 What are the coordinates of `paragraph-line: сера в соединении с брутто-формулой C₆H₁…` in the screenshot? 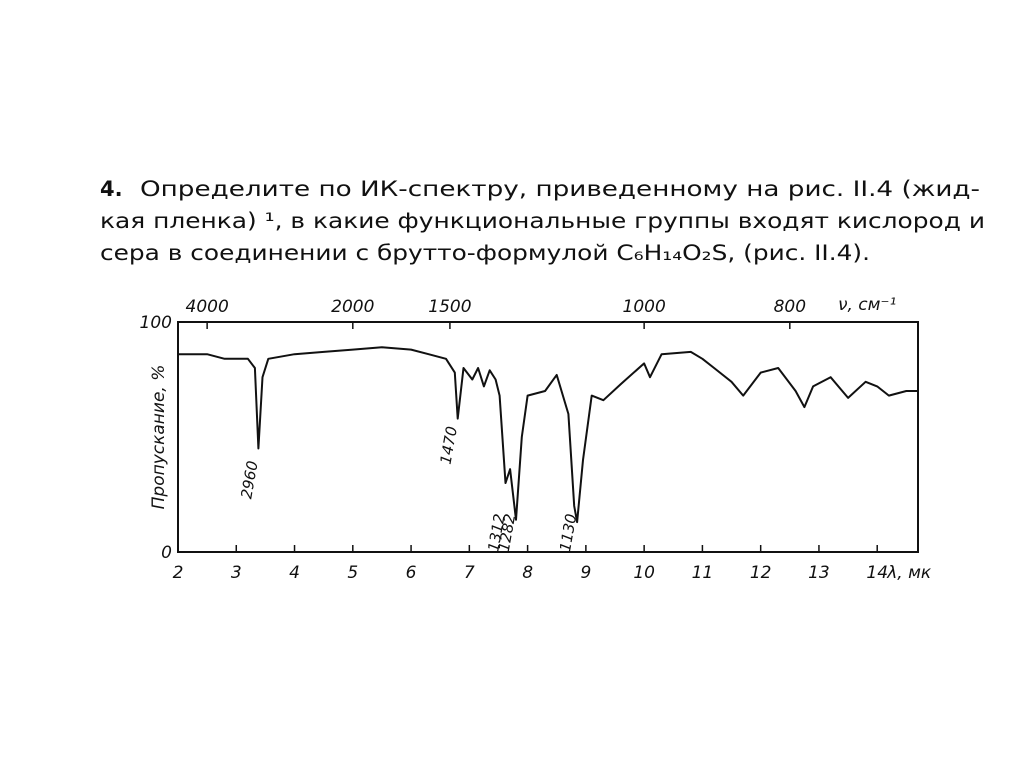 It's located at (485, 253).